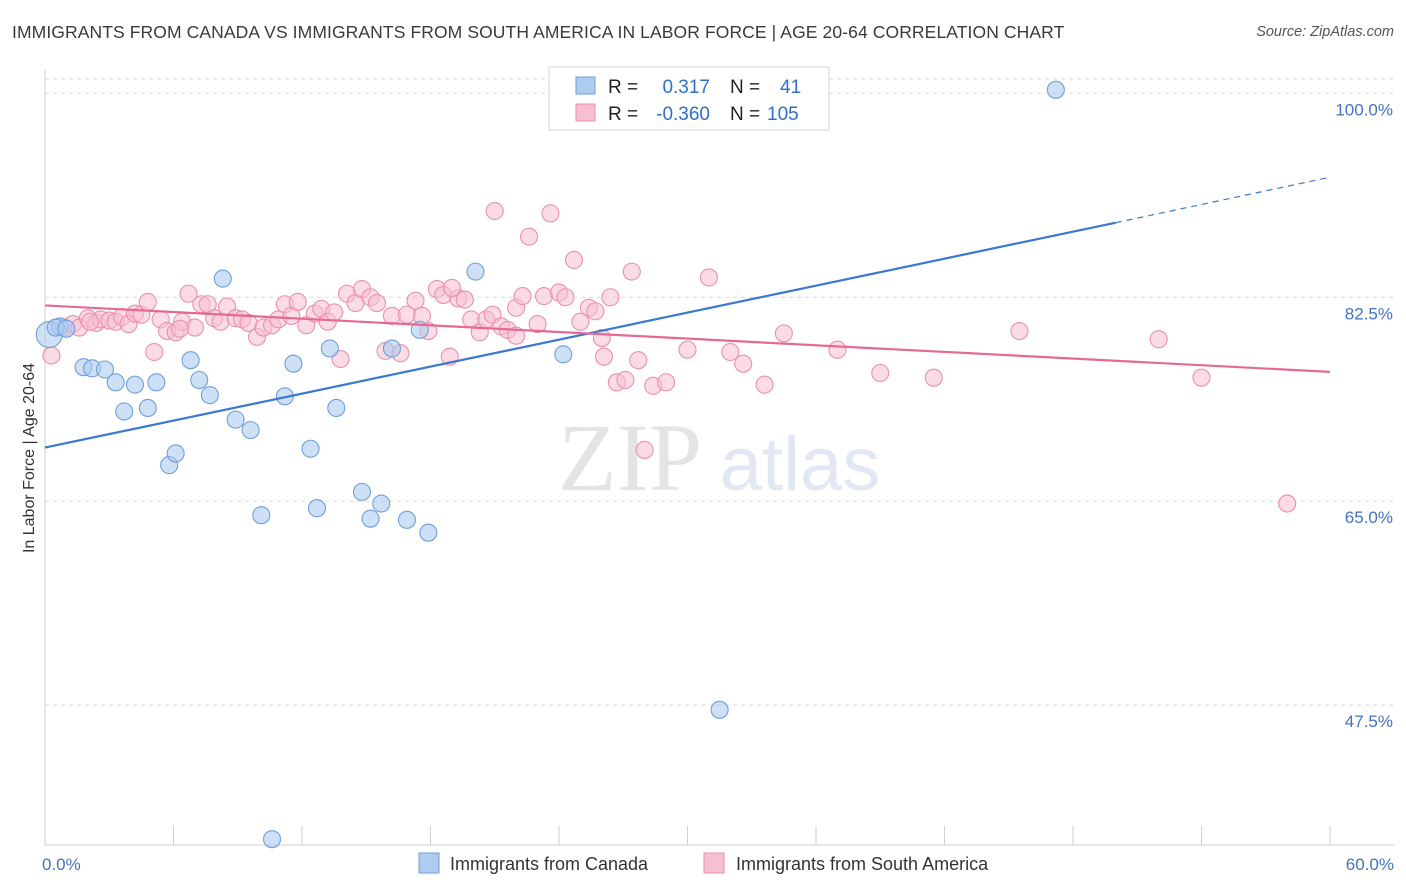 The width and height of the screenshot is (1406, 892). I want to click on legend-canada-n-value: 41, so click(790, 87).